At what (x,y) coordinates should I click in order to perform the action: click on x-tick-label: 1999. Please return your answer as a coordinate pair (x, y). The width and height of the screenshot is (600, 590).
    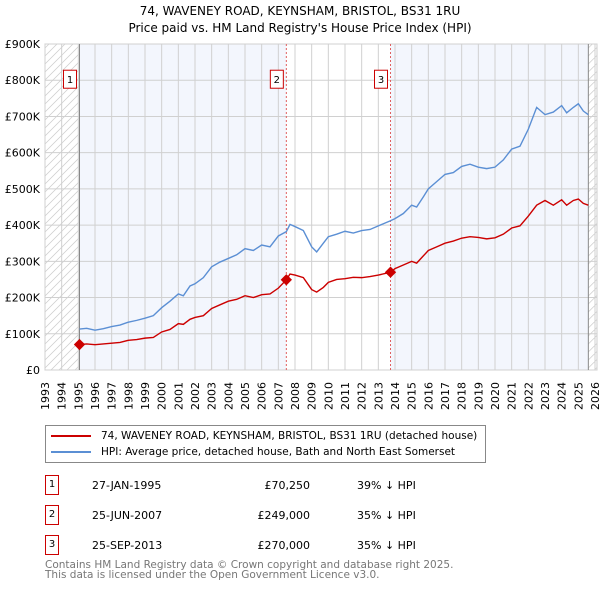
    Looking at the image, I should click on (145, 396).